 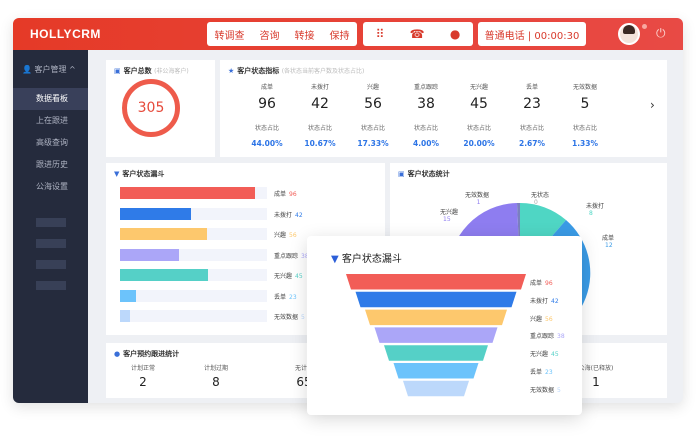 I want to click on pin-icon: ●, so click(x=117, y=354).